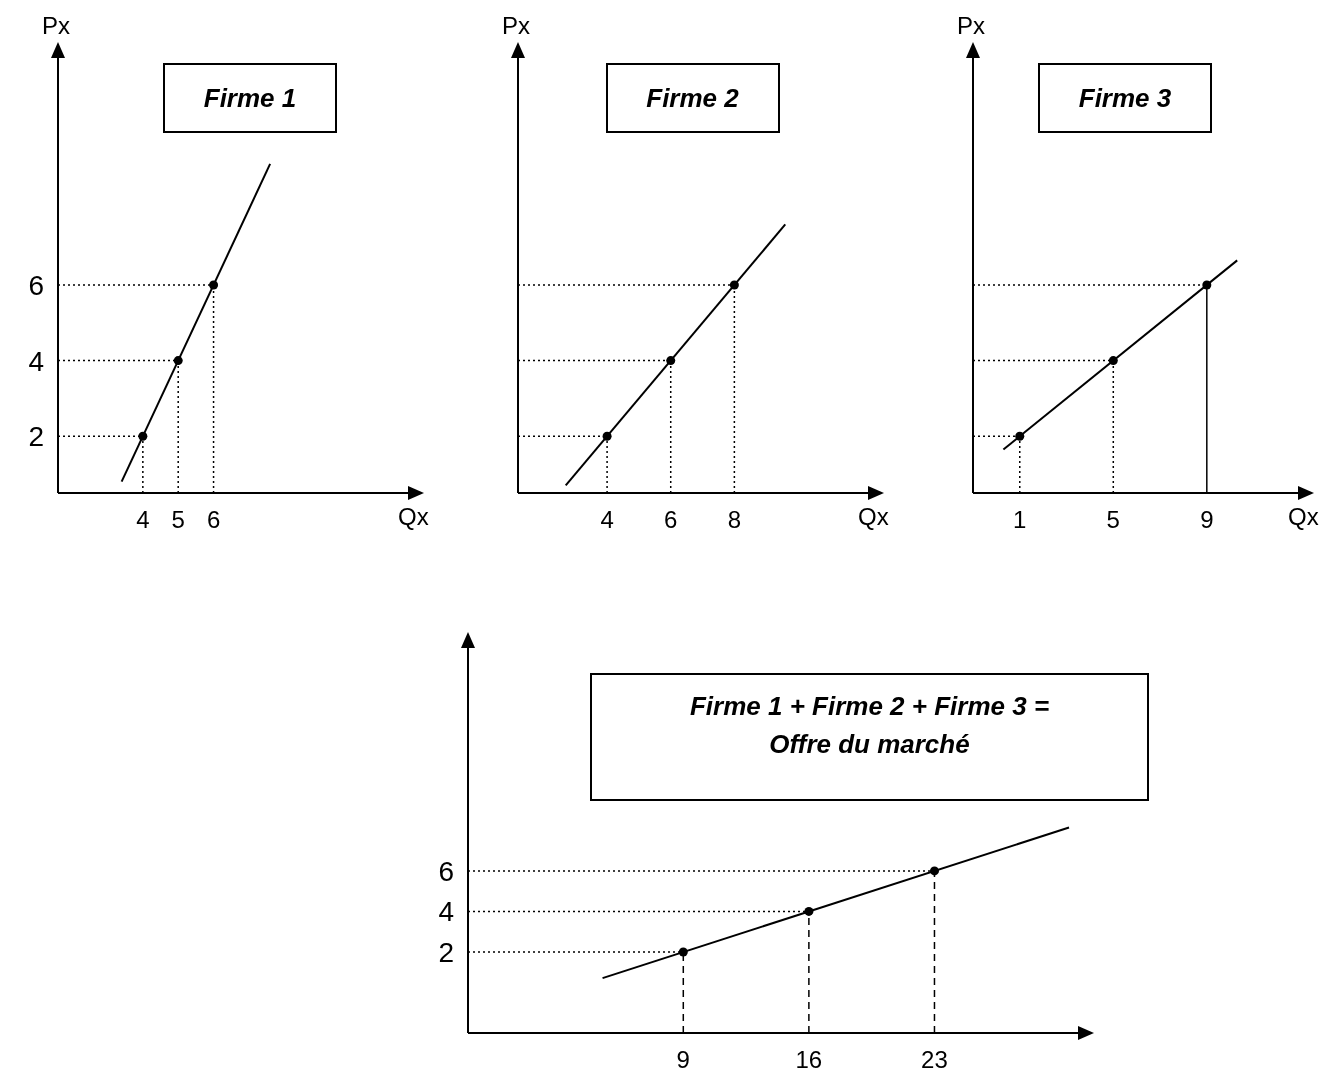  Describe the element at coordinates (1020, 520) in the screenshot. I see `x-tick-label: 1` at that location.